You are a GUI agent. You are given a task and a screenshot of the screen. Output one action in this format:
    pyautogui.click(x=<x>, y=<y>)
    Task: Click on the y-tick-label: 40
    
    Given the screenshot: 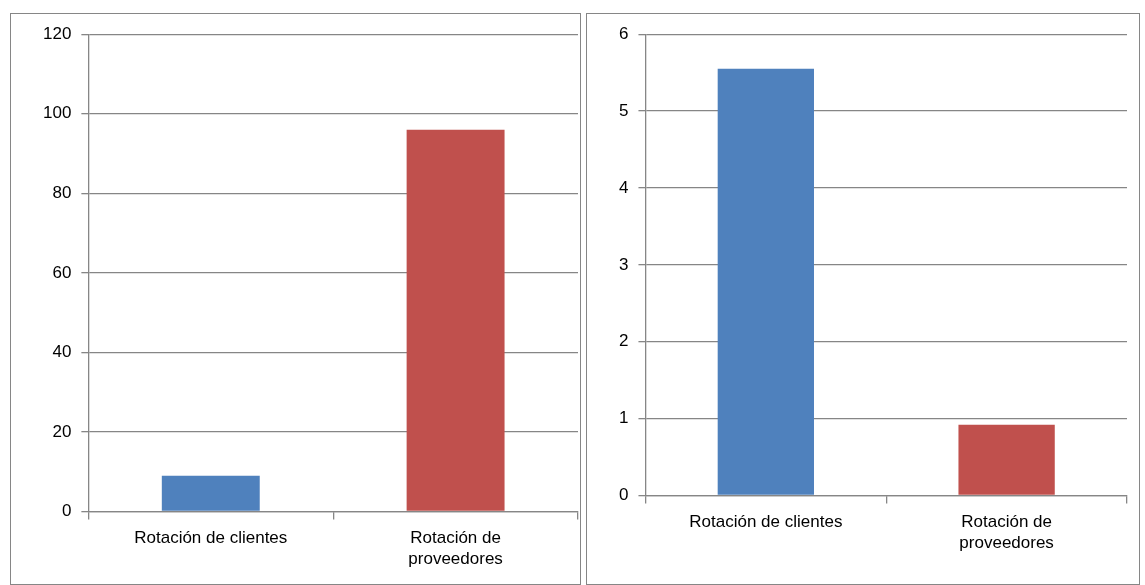 What is the action you would take?
    pyautogui.click(x=62, y=352)
    